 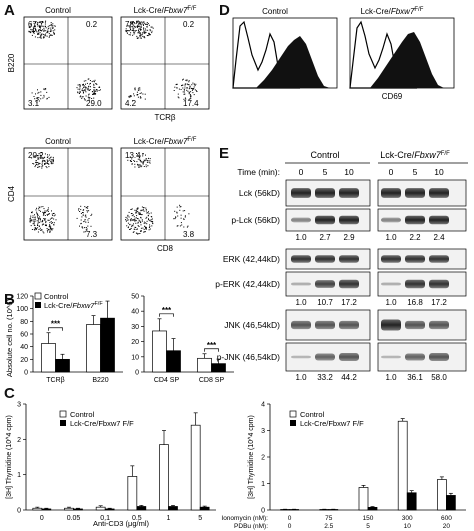 What do you see at coordinates (169, 518) in the screenshot?
I see `x-tick-label: 1` at bounding box center [169, 518].